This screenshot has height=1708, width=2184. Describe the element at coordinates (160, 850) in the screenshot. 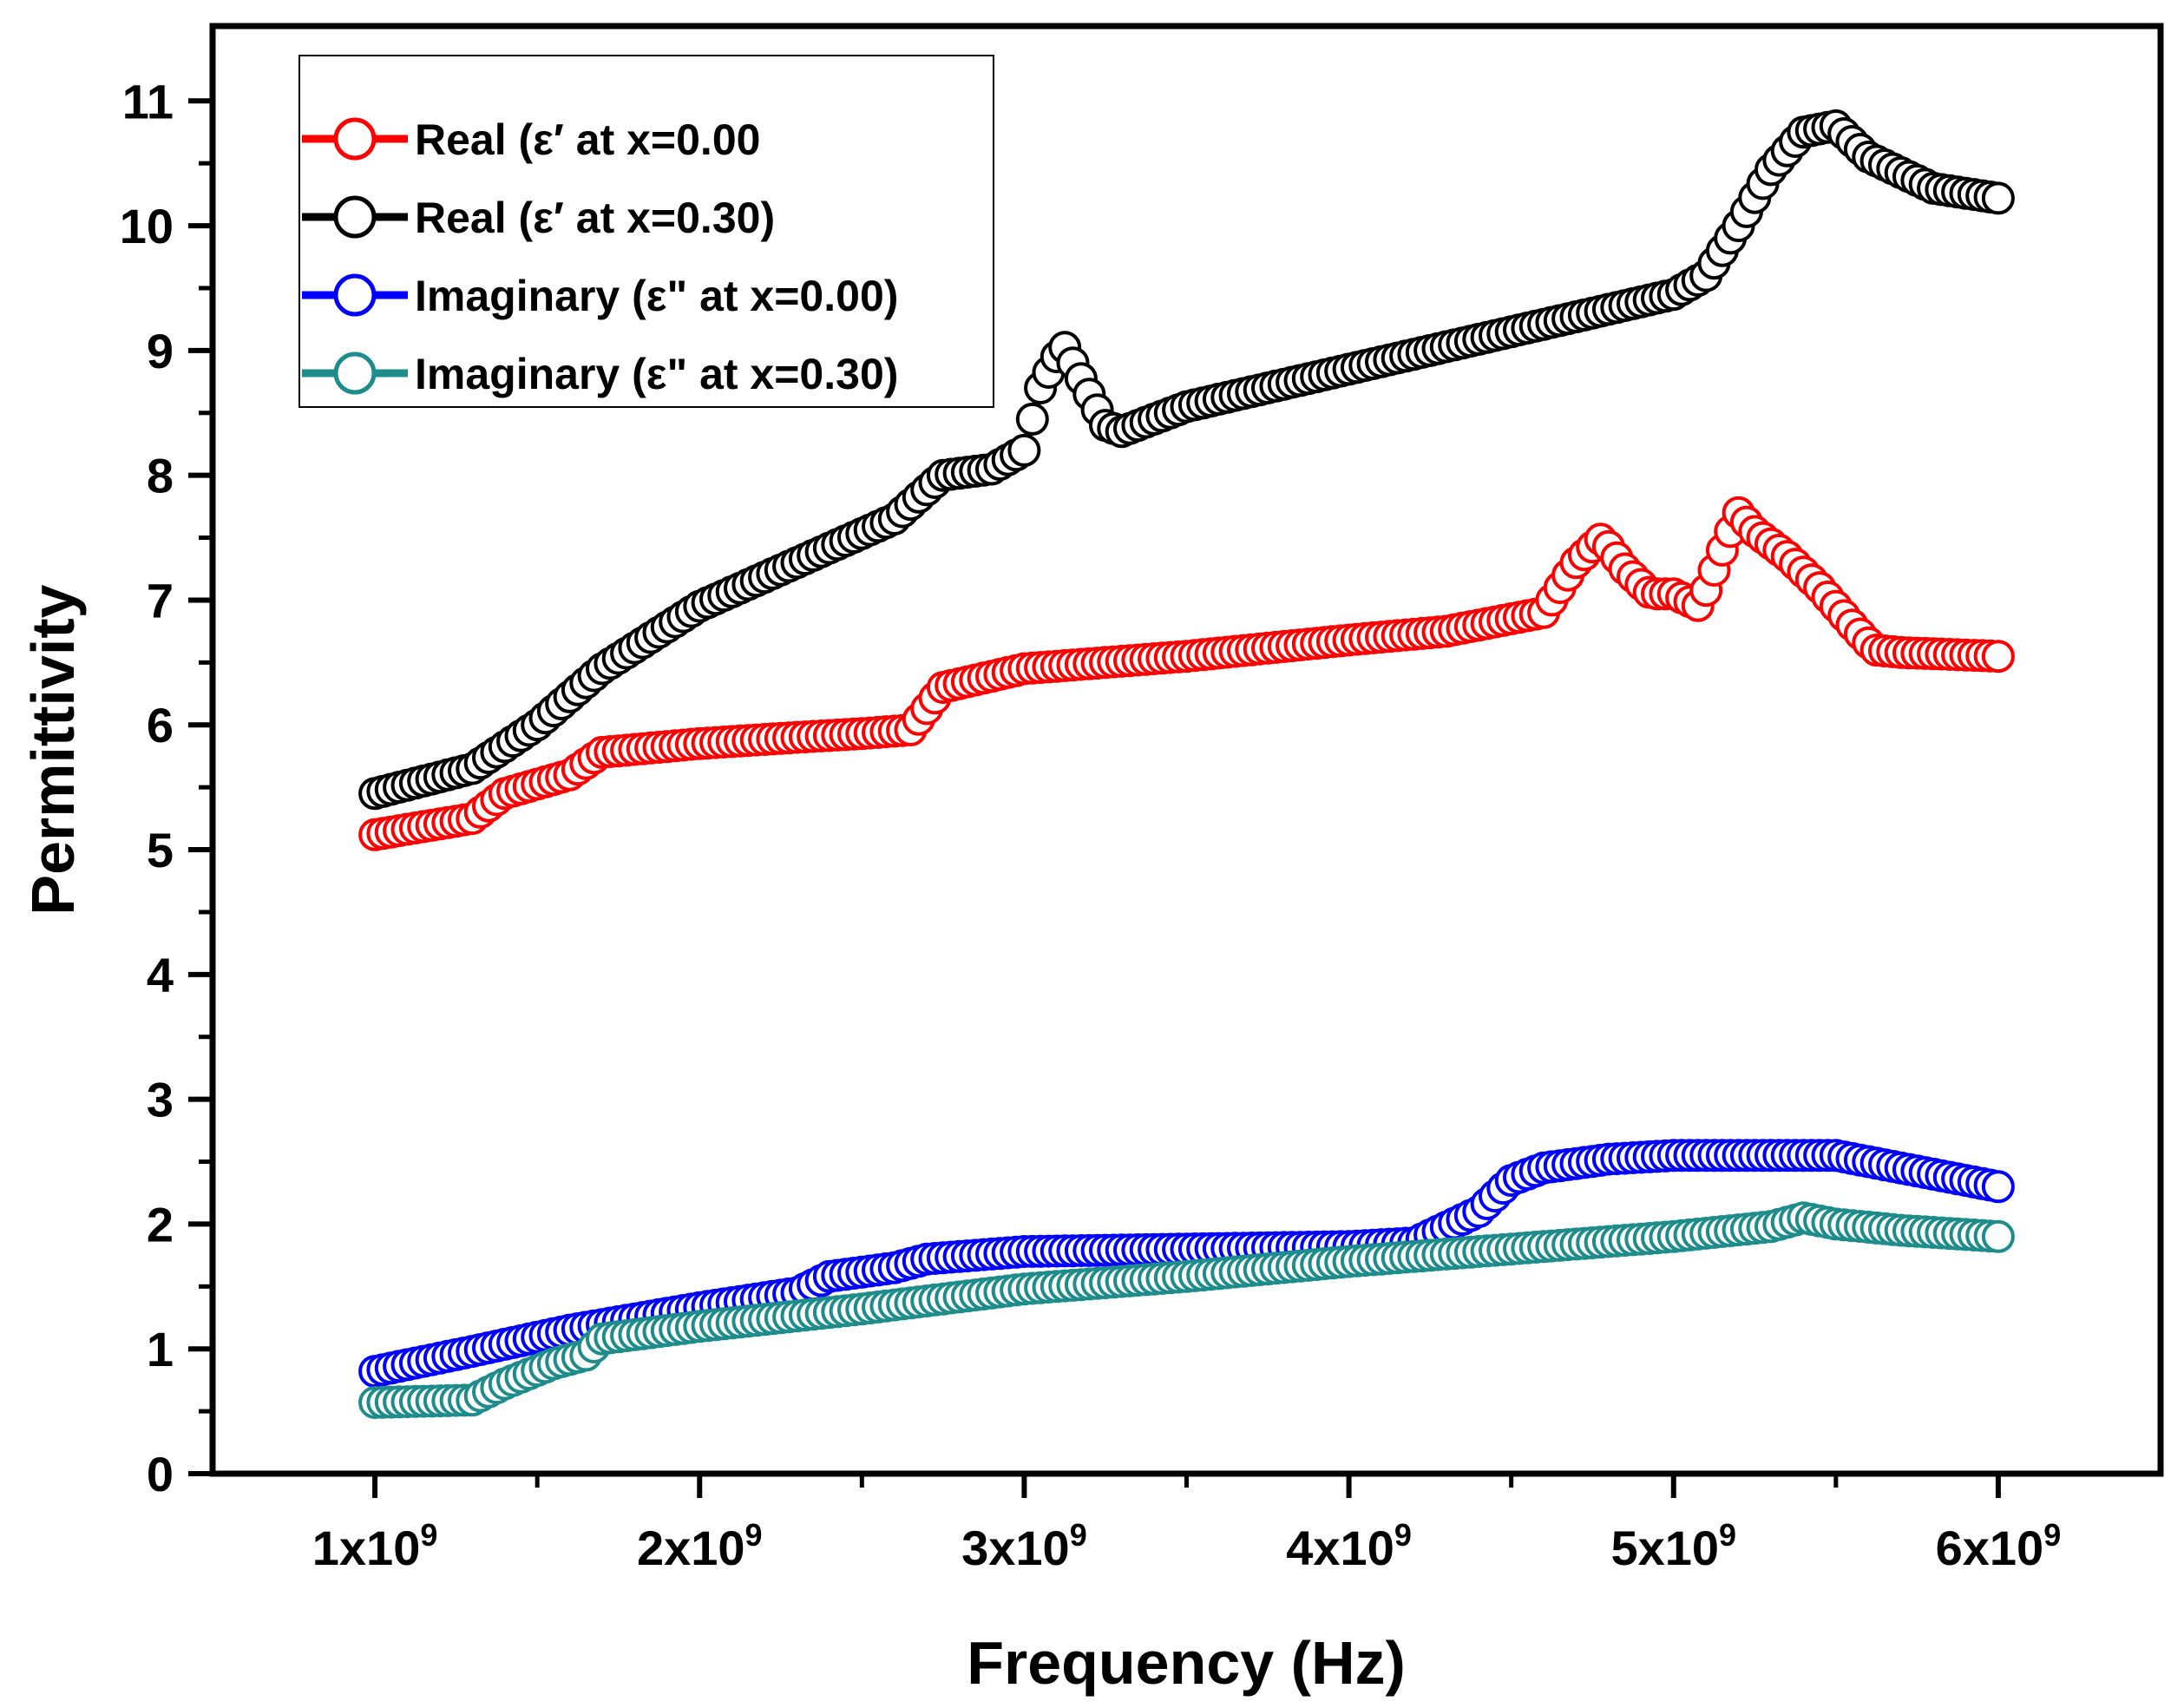

I see `y-tick-label: 5` at that location.